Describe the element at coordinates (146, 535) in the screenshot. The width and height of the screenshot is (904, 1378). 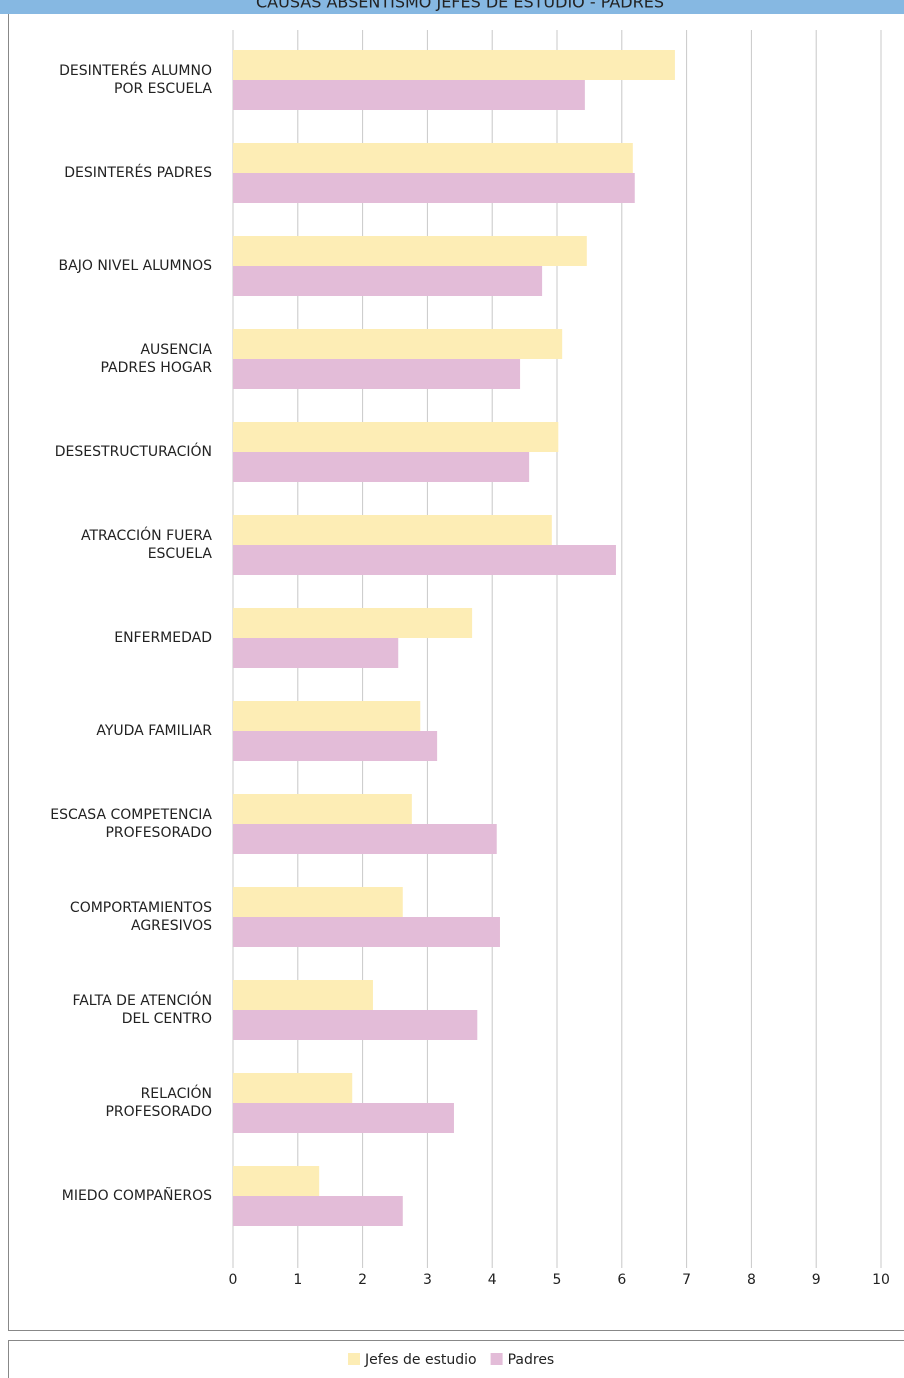
I see `category-label: ATRACCIÓN FUERA` at that location.